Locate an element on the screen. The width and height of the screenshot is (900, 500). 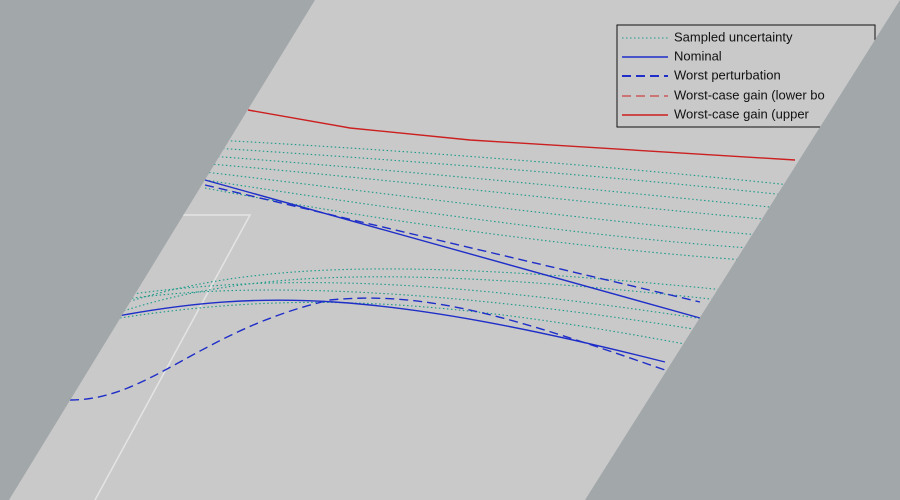
frame-line is located at coordinates (173, 357).